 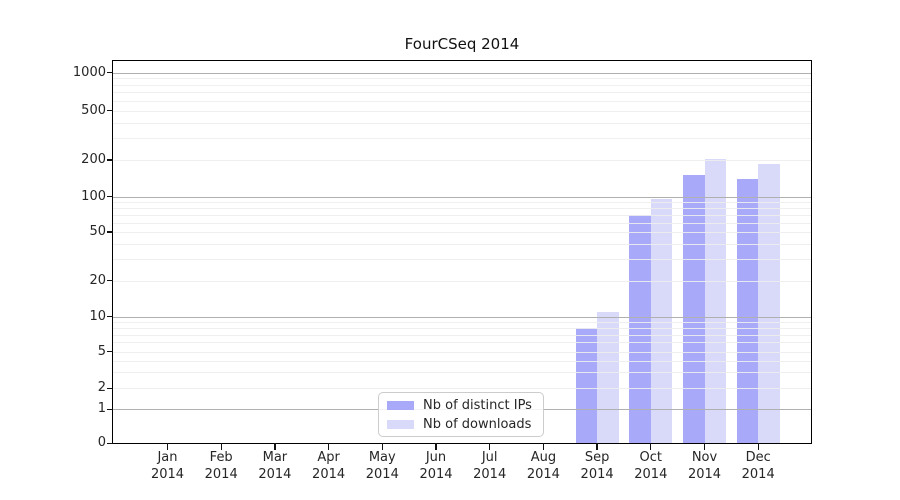 I want to click on legend: Nb of distinct IPs Nb of downloads, so click(x=461, y=414).